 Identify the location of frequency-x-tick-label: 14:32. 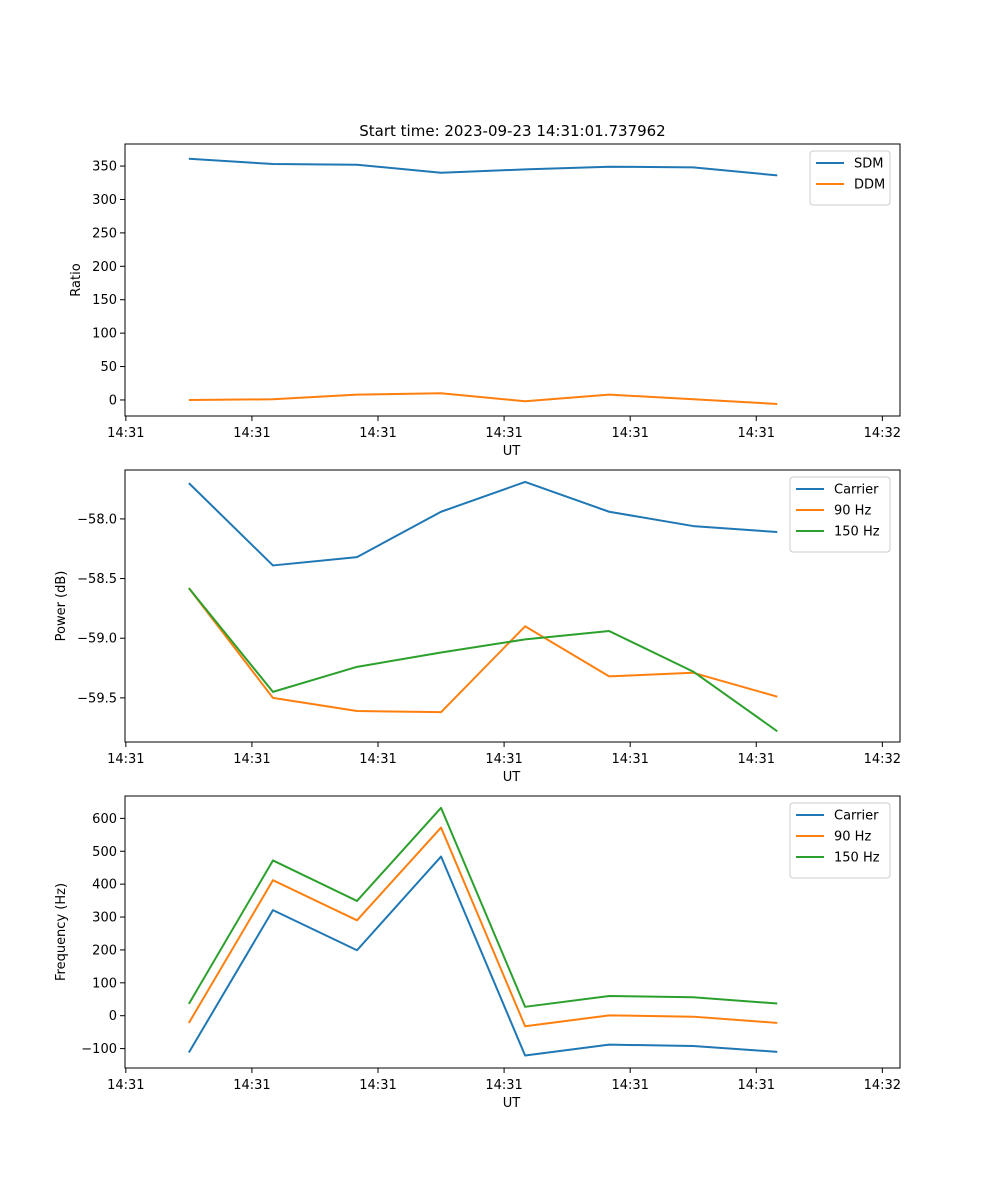
(882, 1085).